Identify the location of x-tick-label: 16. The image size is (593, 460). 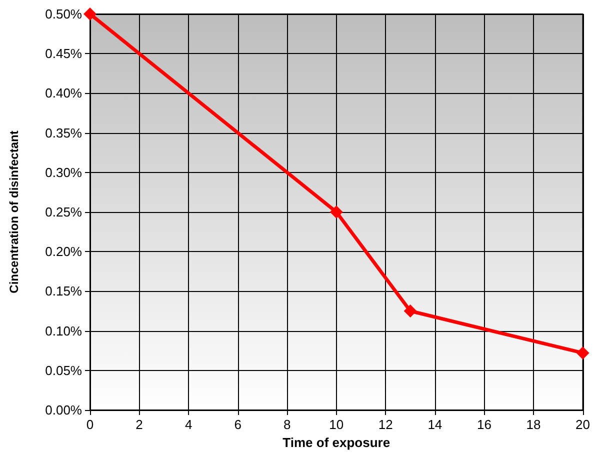
(484, 424).